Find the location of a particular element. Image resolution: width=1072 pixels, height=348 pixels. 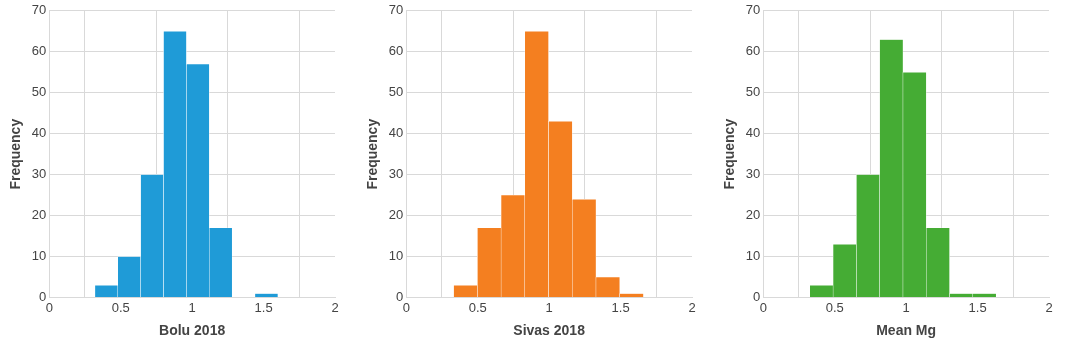

x-axis-title: Bolu 2018 is located at coordinates (192, 330).